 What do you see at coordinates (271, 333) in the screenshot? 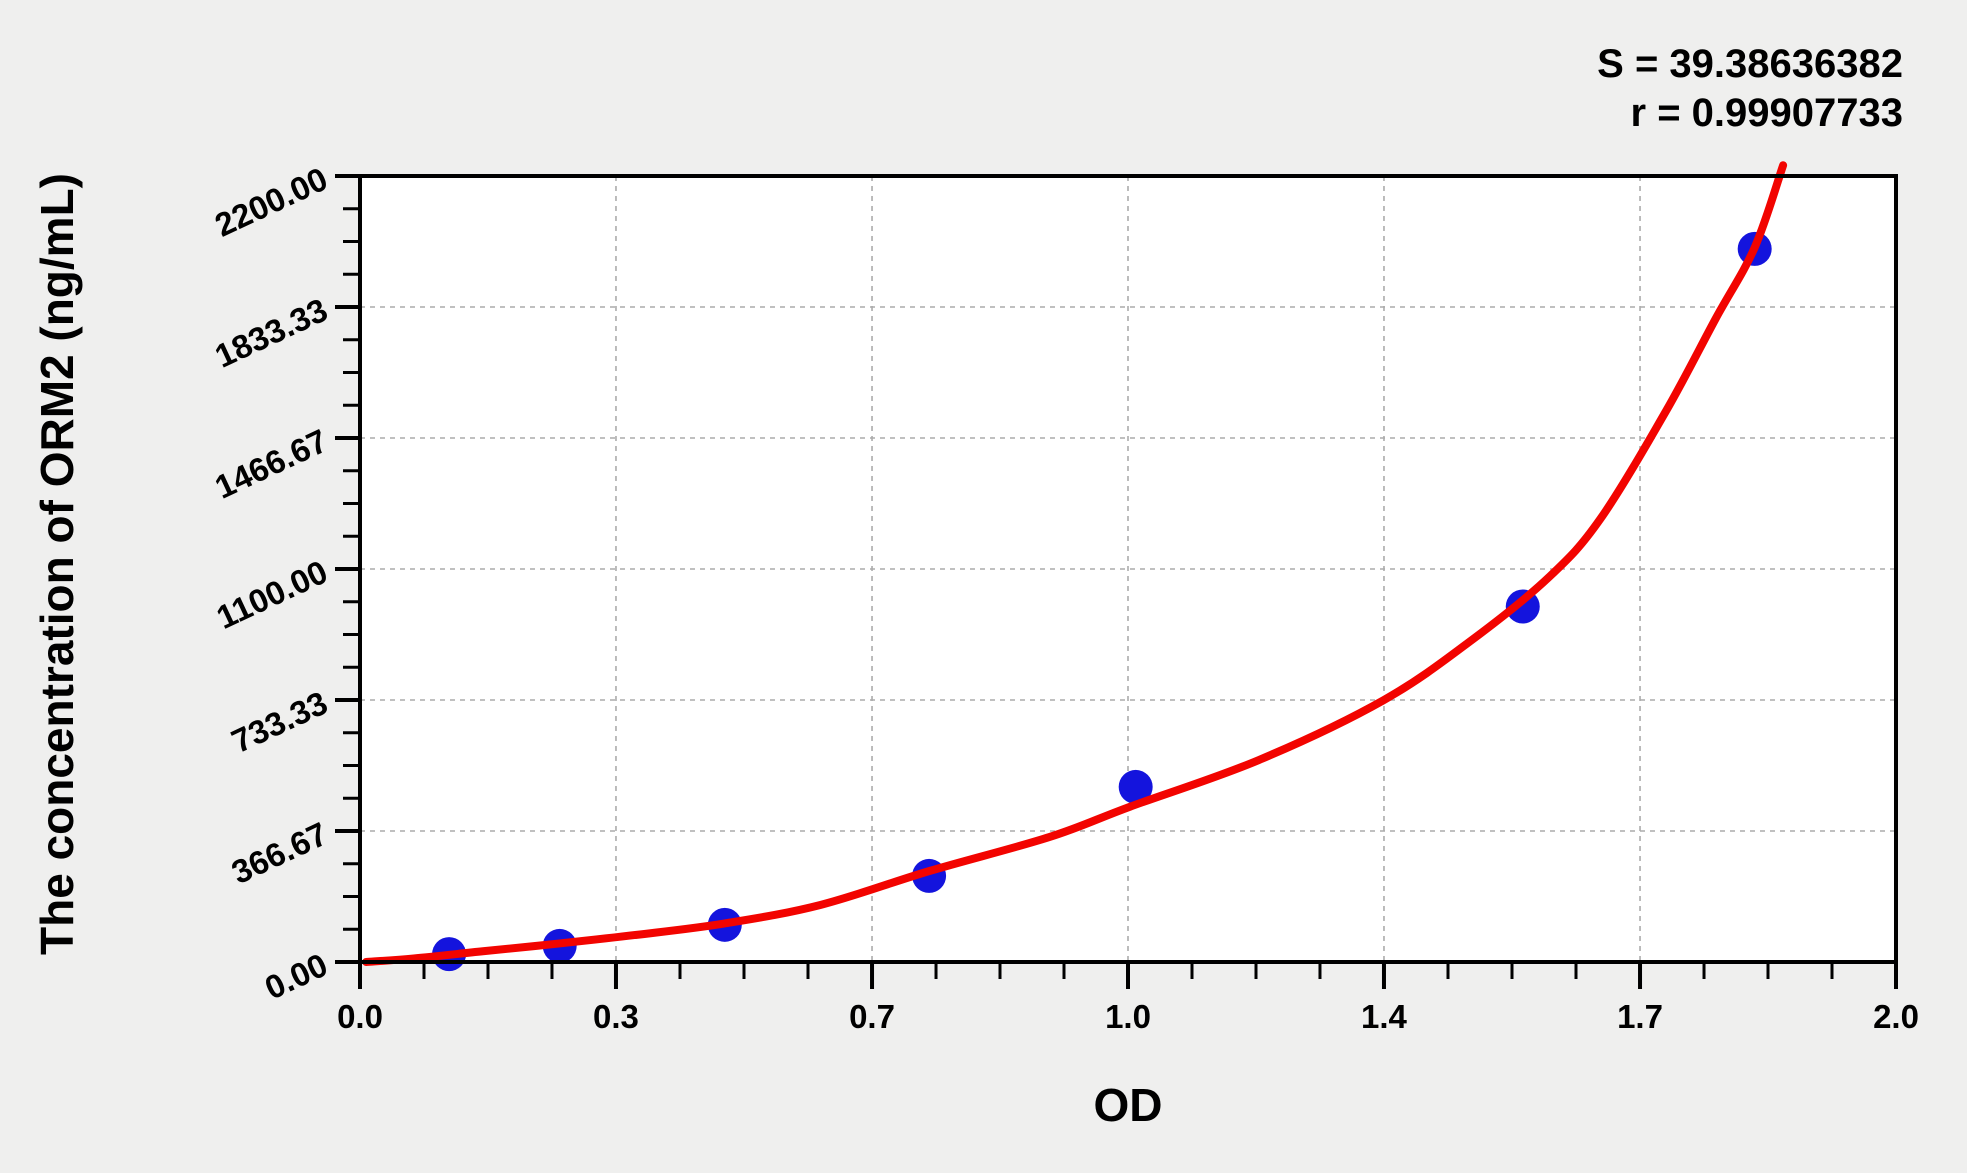
I see `y-tick-label: 1833.33` at bounding box center [271, 333].